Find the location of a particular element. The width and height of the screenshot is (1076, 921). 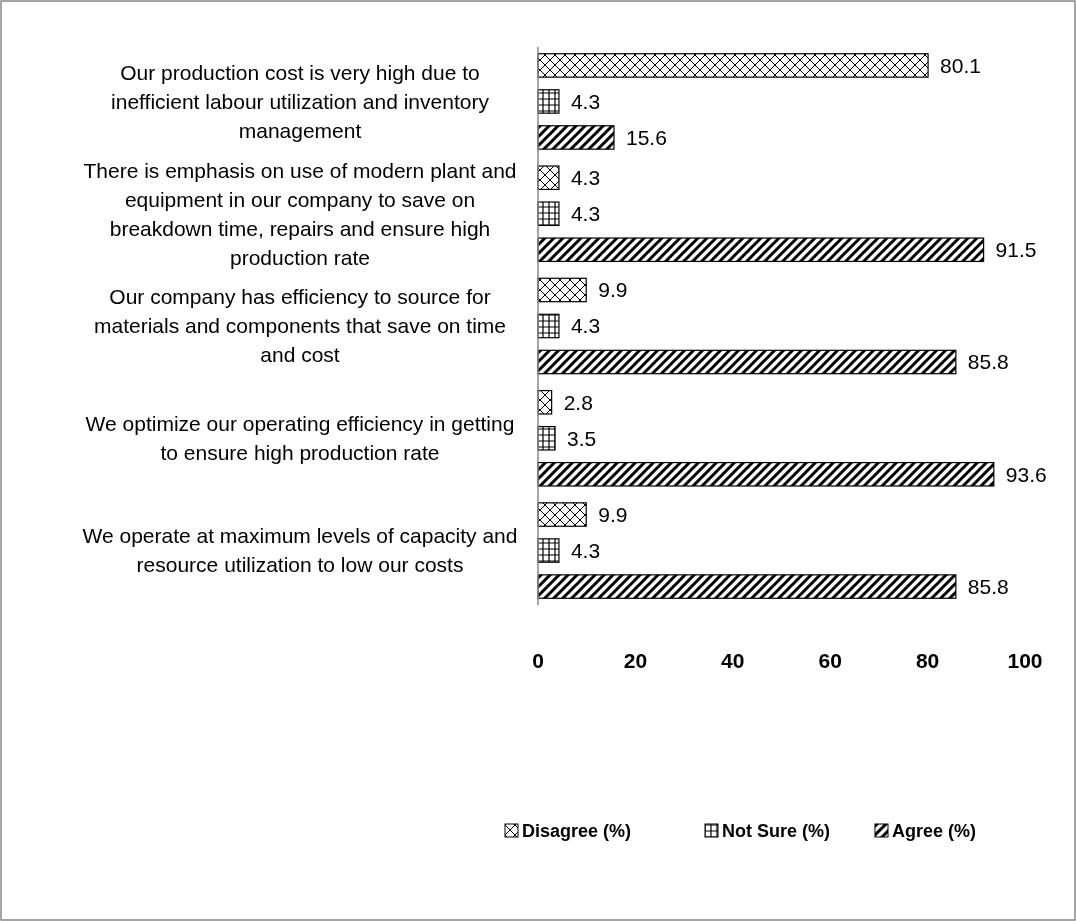

y-tick-label: There is emphasis on use of modern plant and equipment in our company to save on breakdown time, repairs and ensure high production rate is located at coordinates (300, 213).